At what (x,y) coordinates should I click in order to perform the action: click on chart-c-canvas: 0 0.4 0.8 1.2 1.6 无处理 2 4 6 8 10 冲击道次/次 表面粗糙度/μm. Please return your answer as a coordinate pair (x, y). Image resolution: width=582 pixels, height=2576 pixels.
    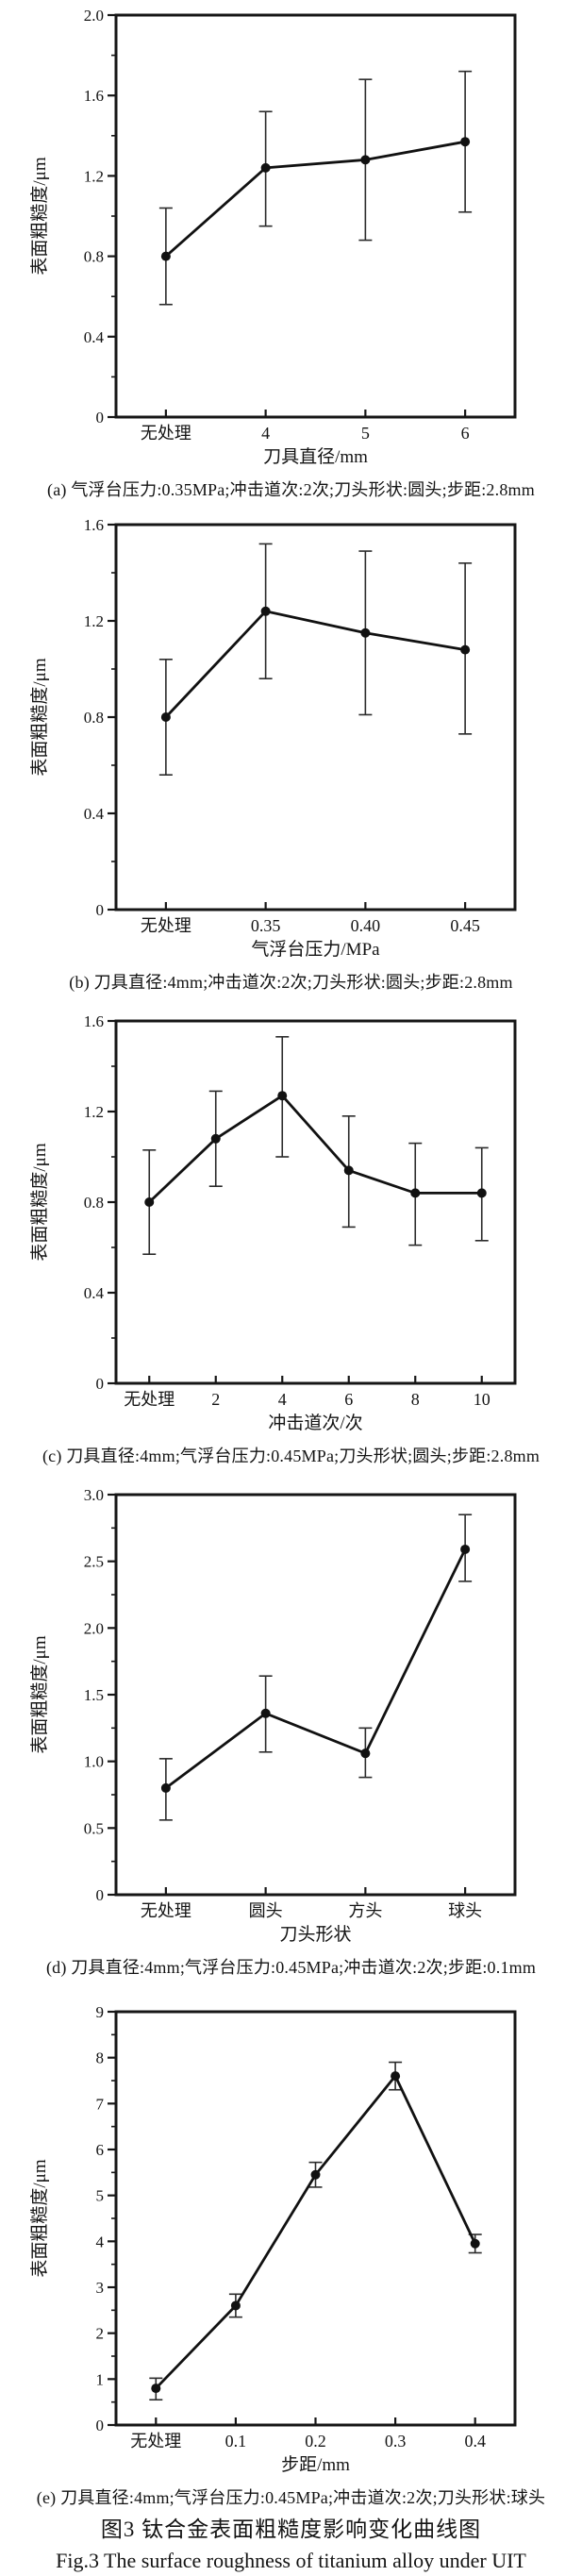
    Looking at the image, I should click on (273, 1222).